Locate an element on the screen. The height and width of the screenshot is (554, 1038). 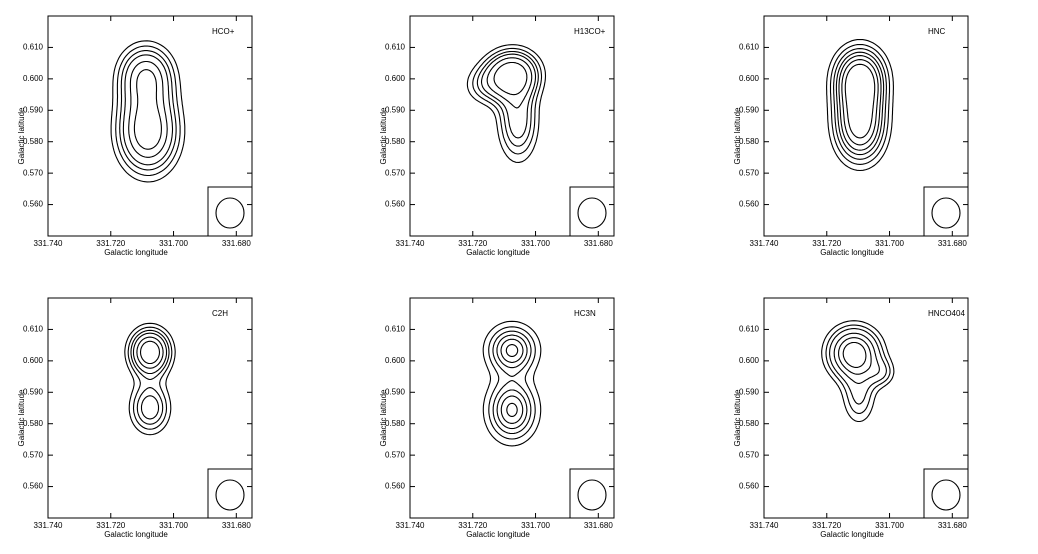
panel-title: HCO+ is located at coordinates (223, 31).